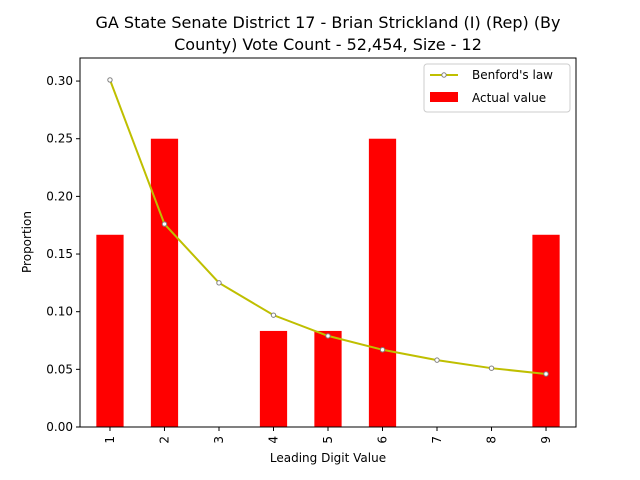 Image resolution: width=640 pixels, height=480 pixels. I want to click on x-tick-label: 5, so click(328, 440).